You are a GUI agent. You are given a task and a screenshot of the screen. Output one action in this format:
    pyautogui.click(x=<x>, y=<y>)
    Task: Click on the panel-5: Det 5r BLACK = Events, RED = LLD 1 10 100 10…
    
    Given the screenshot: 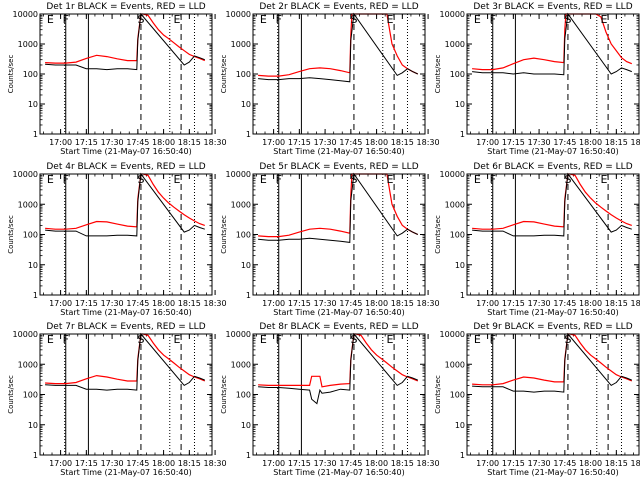 What is the action you would take?
    pyautogui.click(x=330, y=239)
    